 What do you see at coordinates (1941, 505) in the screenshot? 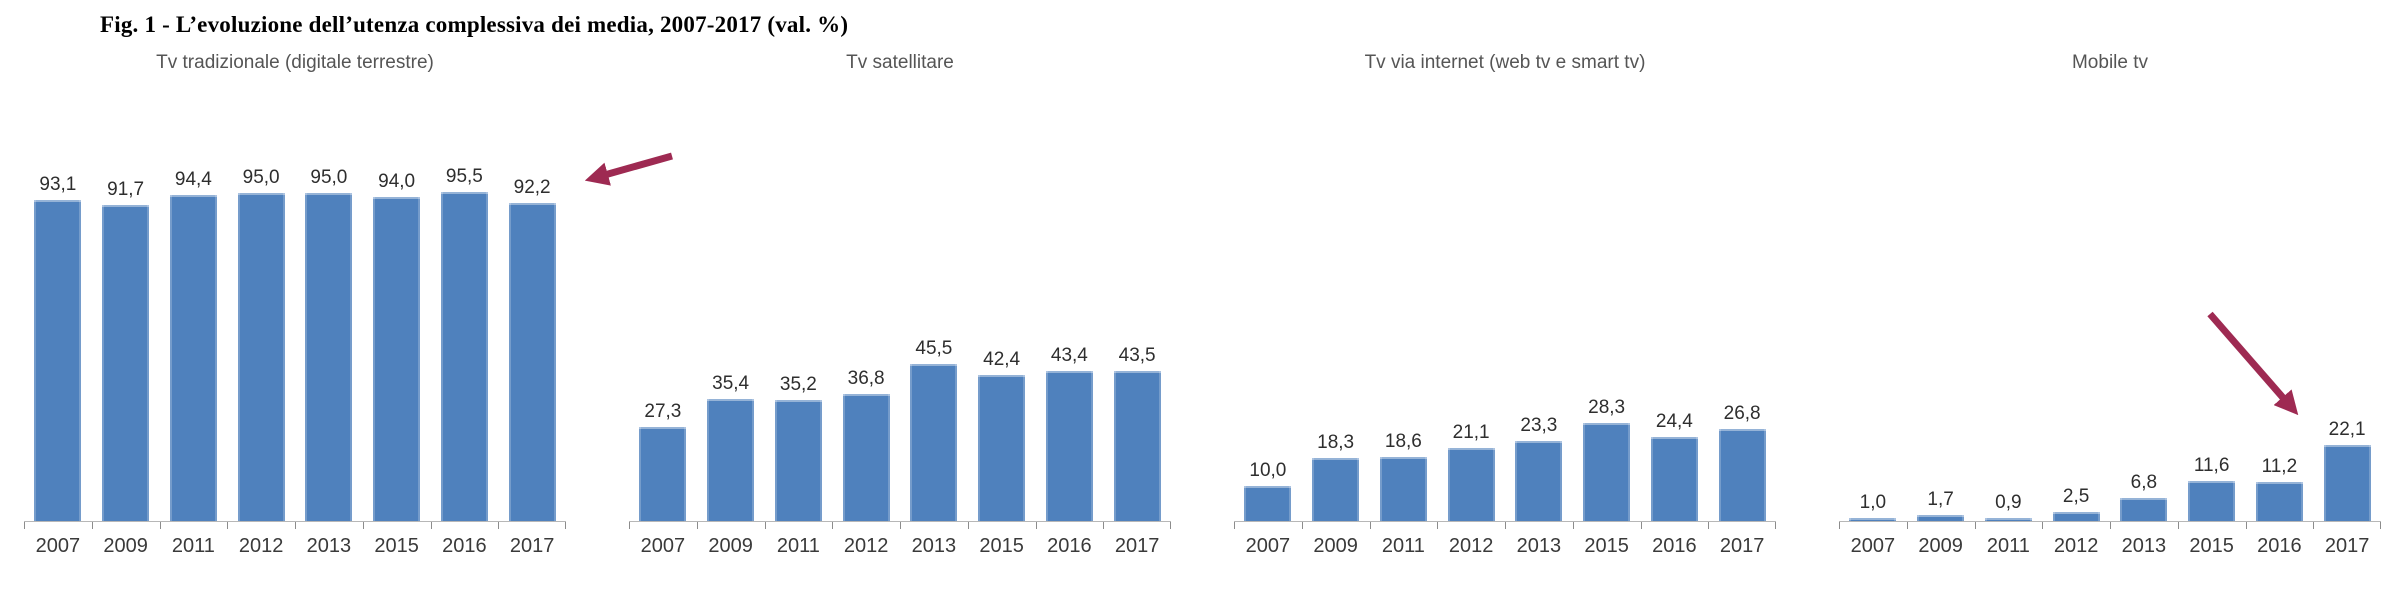
I see `bar-group: 1,7` at bounding box center [1941, 505].